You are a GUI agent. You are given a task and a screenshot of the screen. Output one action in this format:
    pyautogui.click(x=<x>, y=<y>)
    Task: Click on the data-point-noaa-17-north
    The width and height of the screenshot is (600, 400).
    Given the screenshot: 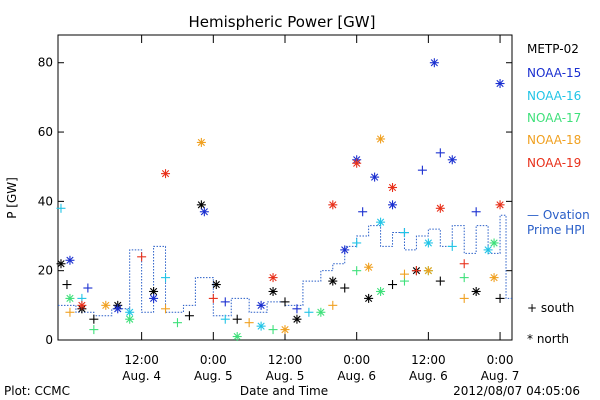 What is the action you would take?
    pyautogui.click(x=494, y=243)
    